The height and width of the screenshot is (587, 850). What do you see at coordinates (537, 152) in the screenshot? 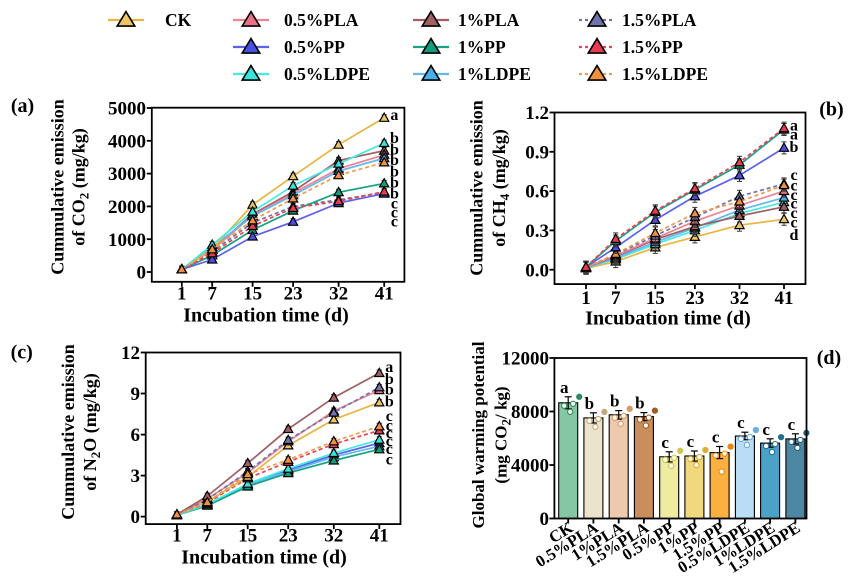
I see `svg-text: 0.9` at bounding box center [537, 152].